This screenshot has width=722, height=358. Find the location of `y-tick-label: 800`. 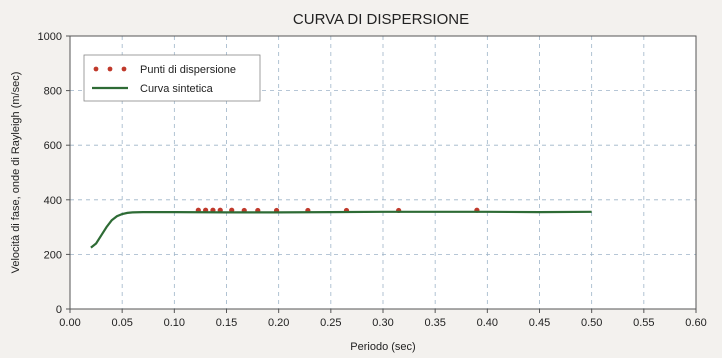

y-tick-label: 800 is located at coordinates (53, 92).